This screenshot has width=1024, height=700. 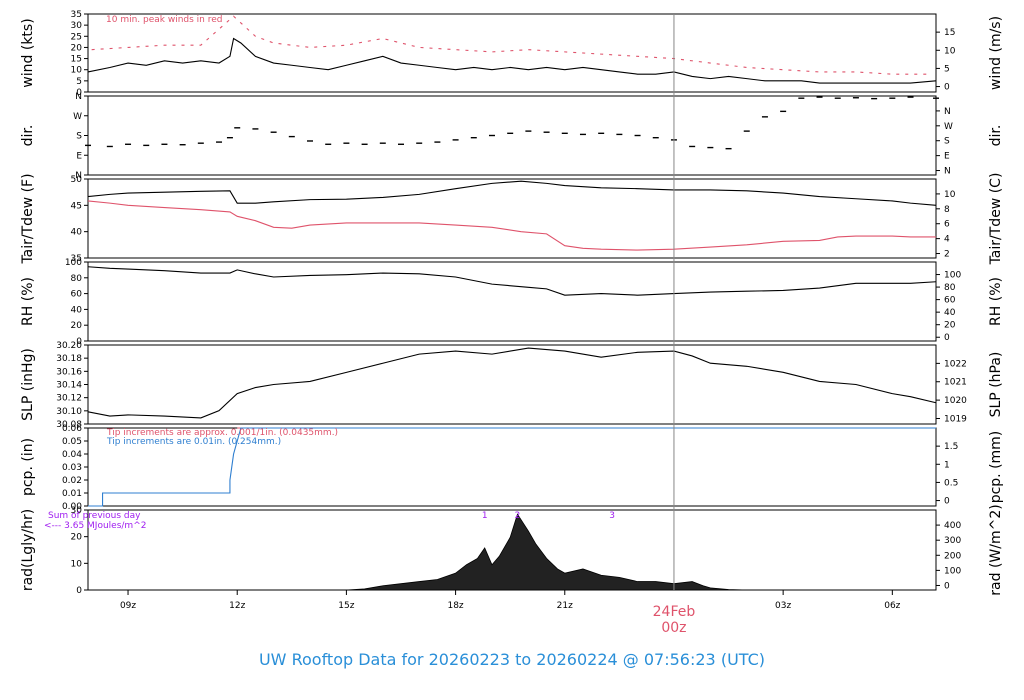 What do you see at coordinates (76, 206) in the screenshot?
I see `temp-left-tick-label: 45` at bounding box center [76, 206].